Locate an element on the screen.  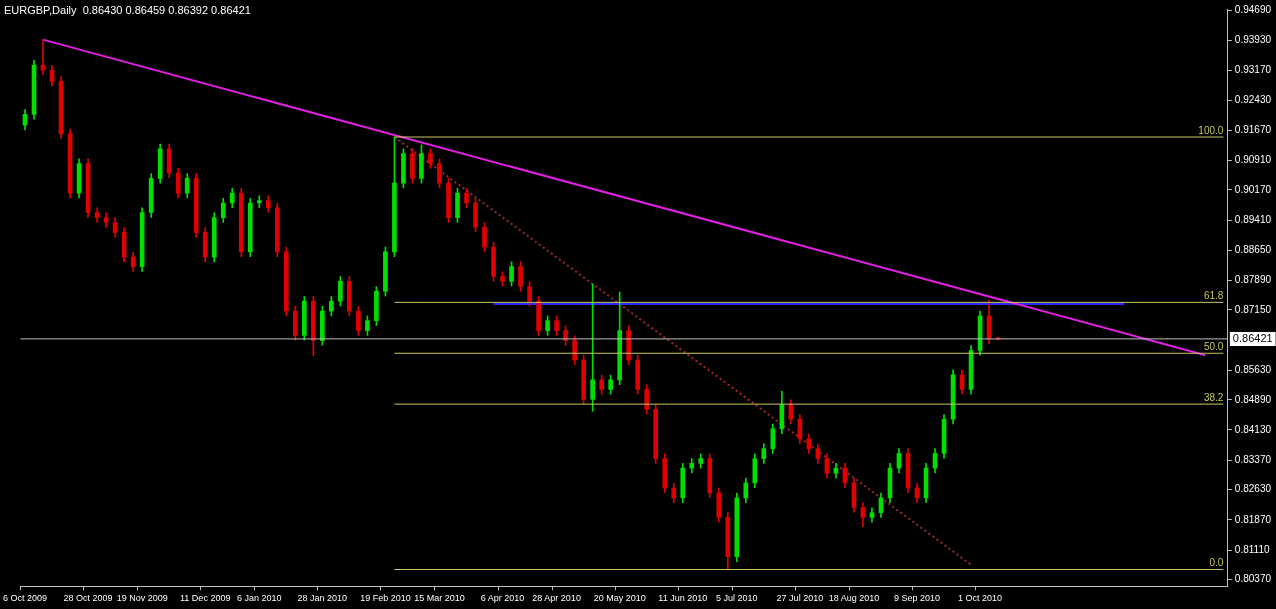
ref-line-label: 0.86421 is located at coordinates (1252, 337).